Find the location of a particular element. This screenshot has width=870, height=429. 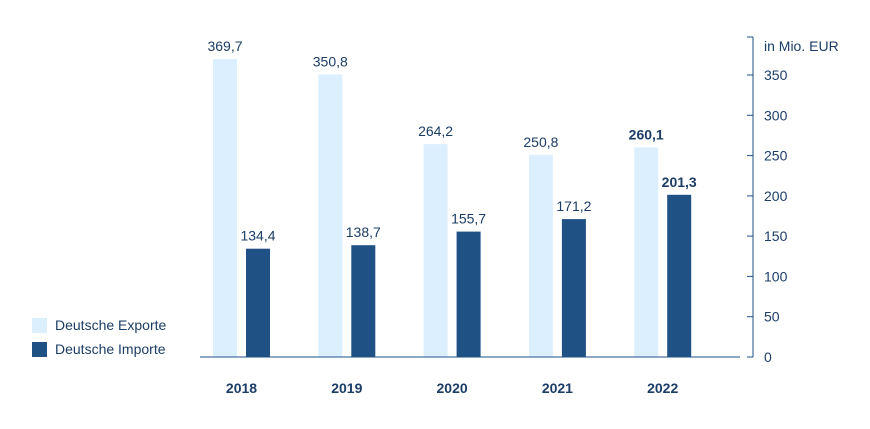

category-label-2021: 2021 is located at coordinates (557, 388).